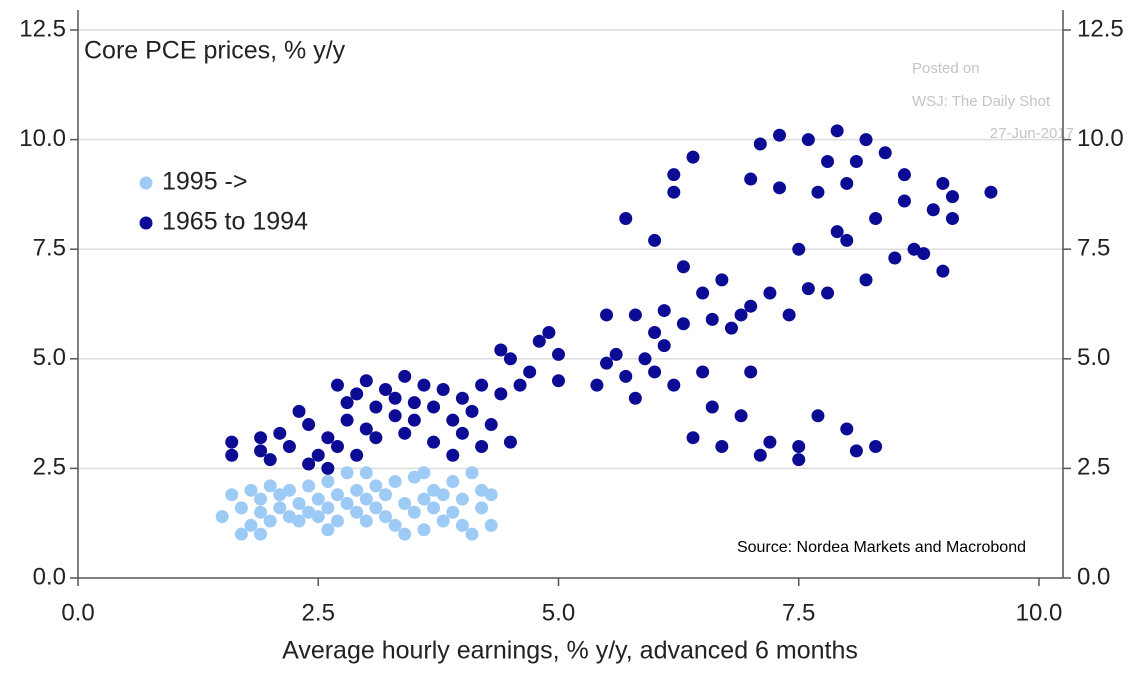 Image resolution: width=1136 pixels, height=675 pixels. Describe the element at coordinates (1093, 357) in the screenshot. I see `y2-tick-label: 5.0` at that location.